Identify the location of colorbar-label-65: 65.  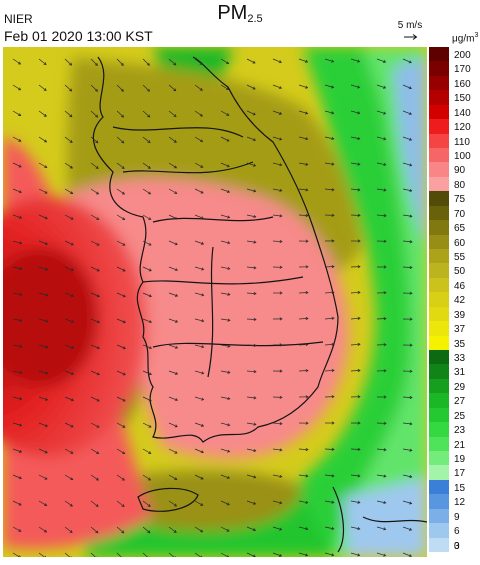
(460, 229).